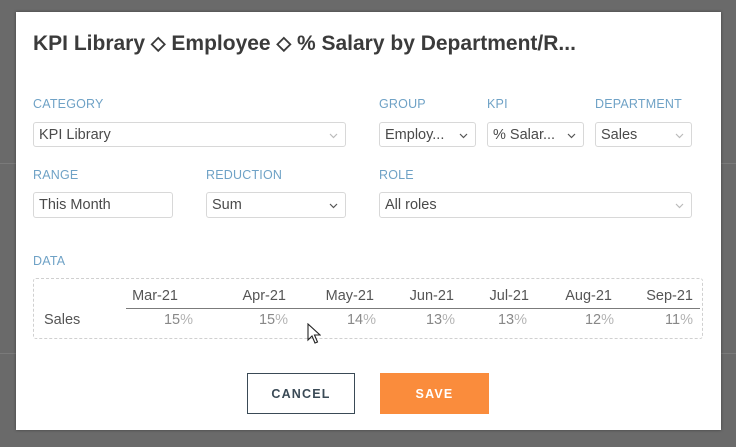 The image size is (736, 447). Describe the element at coordinates (349, 296) in the screenshot. I see `month-header: May-21` at that location.